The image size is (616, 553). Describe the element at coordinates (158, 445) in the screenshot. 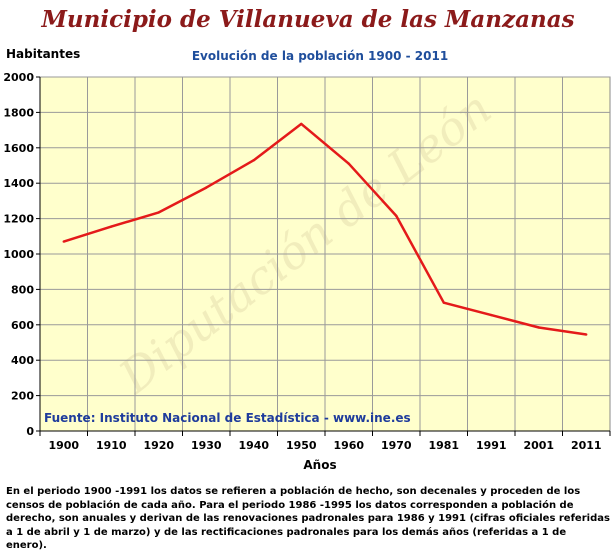

I see `x-tick-label: 1920` at that location.